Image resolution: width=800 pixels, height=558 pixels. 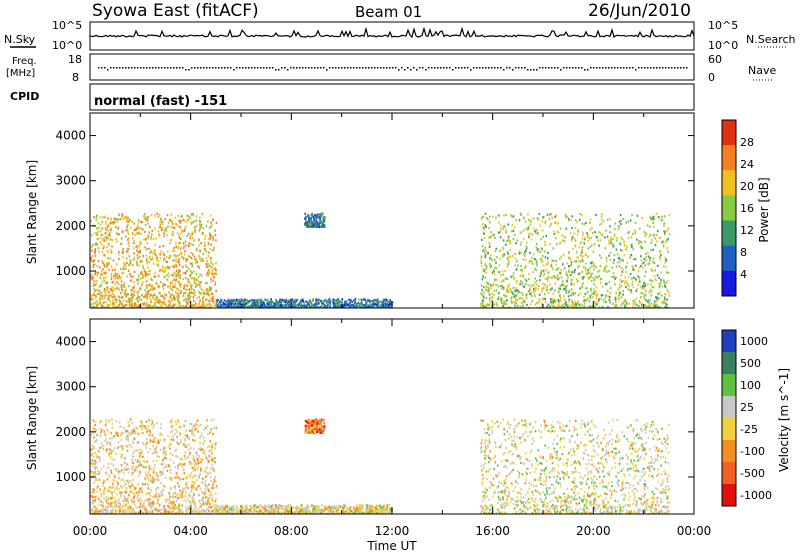 What do you see at coordinates (729, 284) in the screenshot?
I see `power-colorbar-swatch` at bounding box center [729, 284].